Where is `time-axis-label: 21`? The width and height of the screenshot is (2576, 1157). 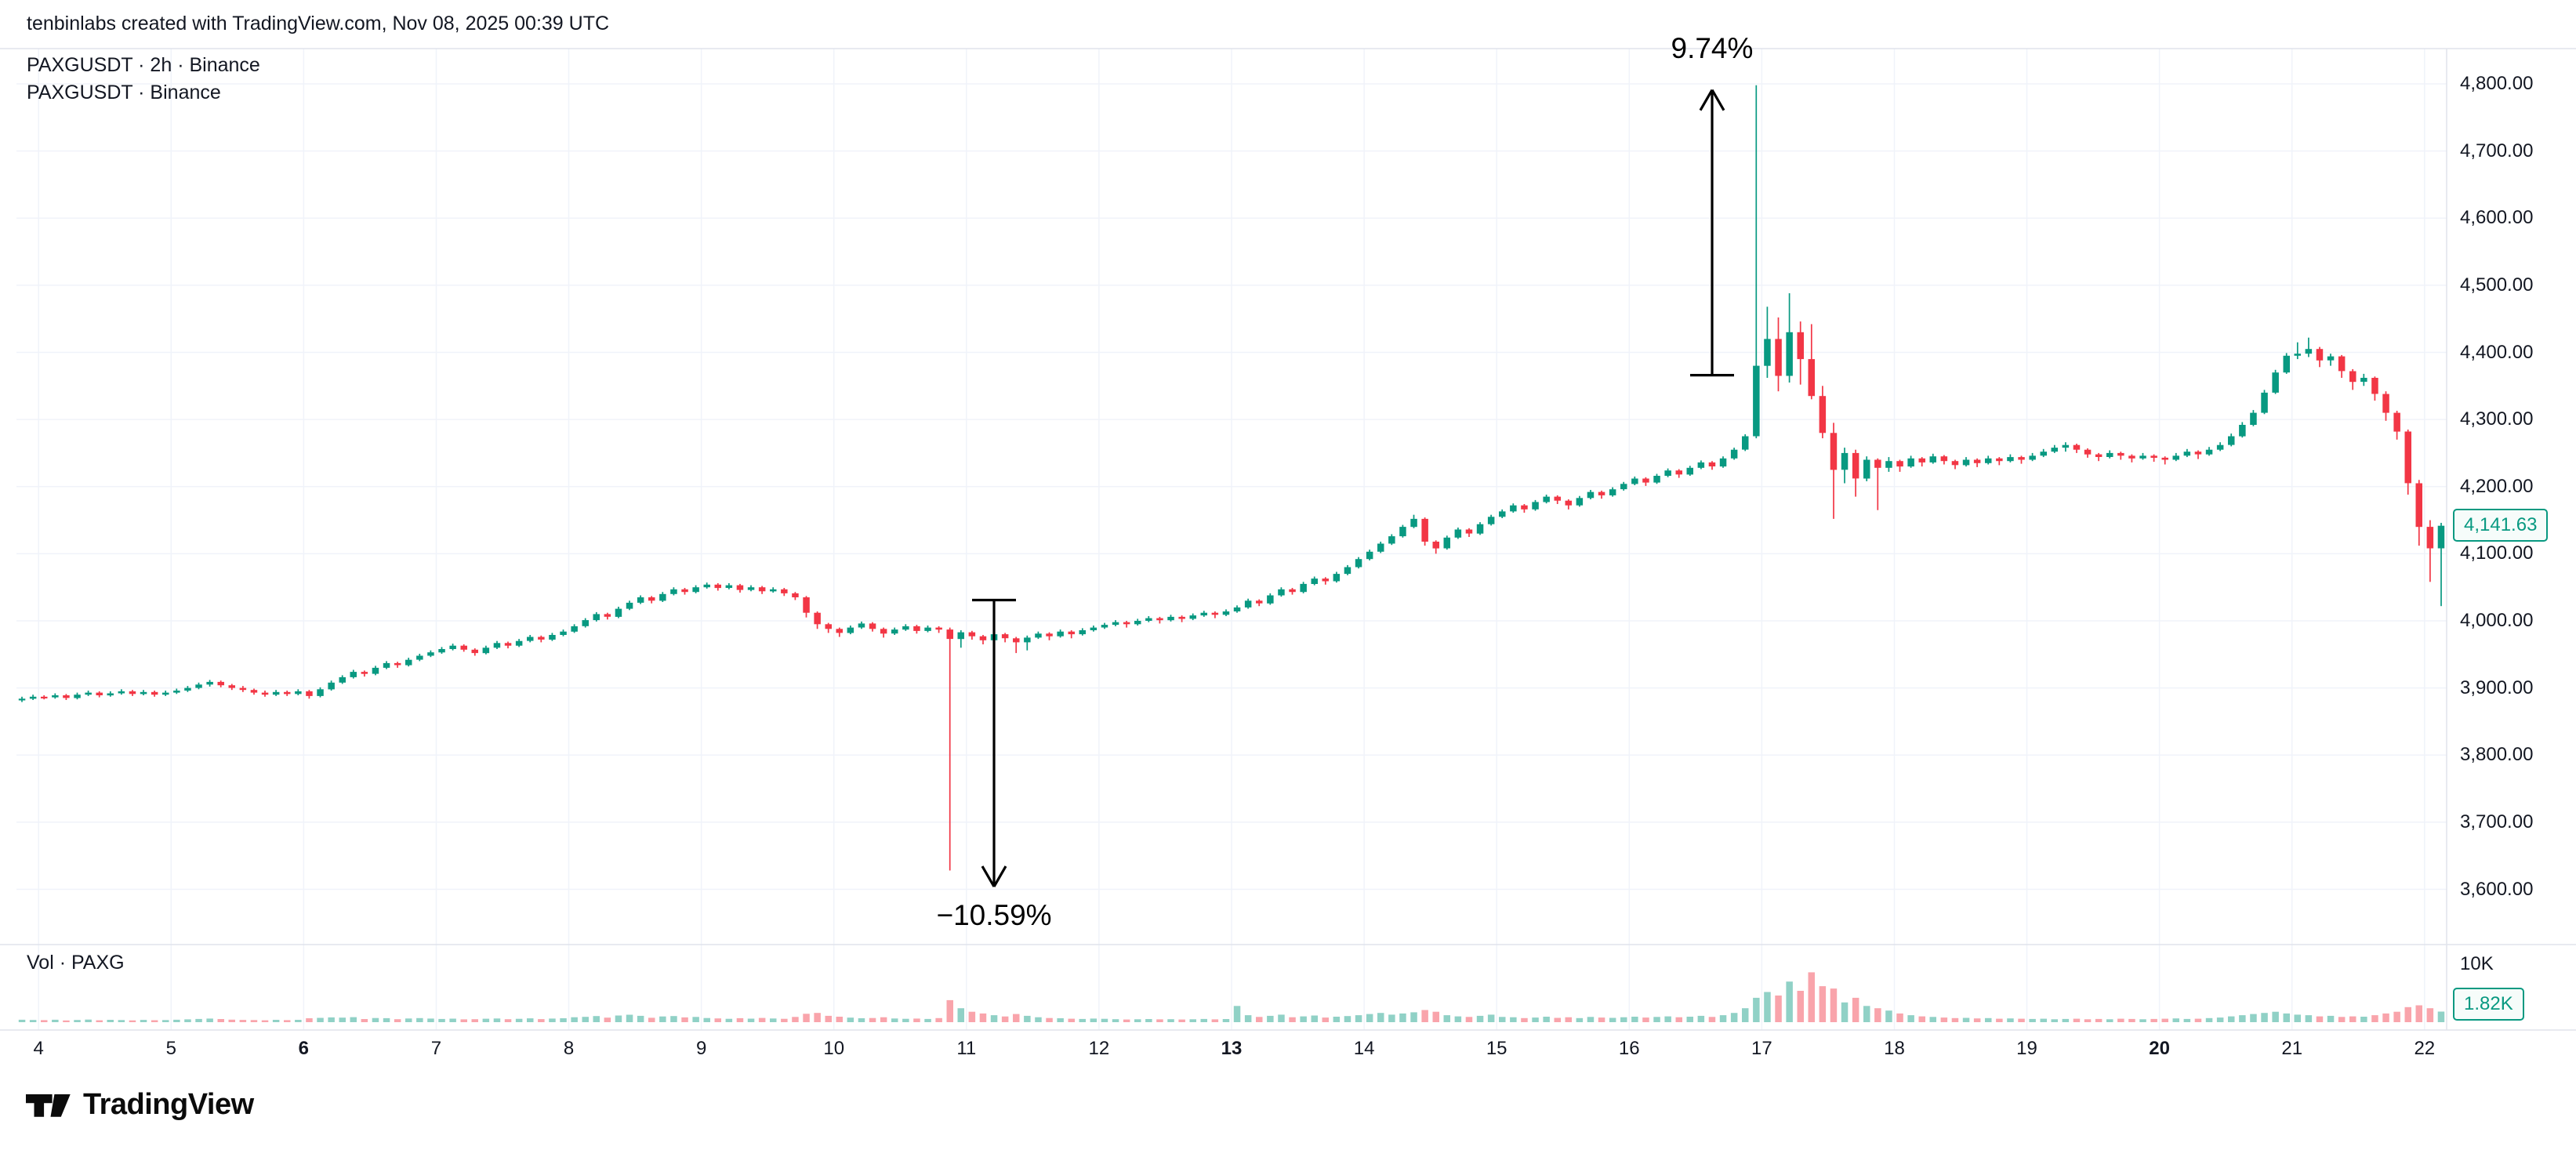 time-axis-label: 21 is located at coordinates (2292, 1048).